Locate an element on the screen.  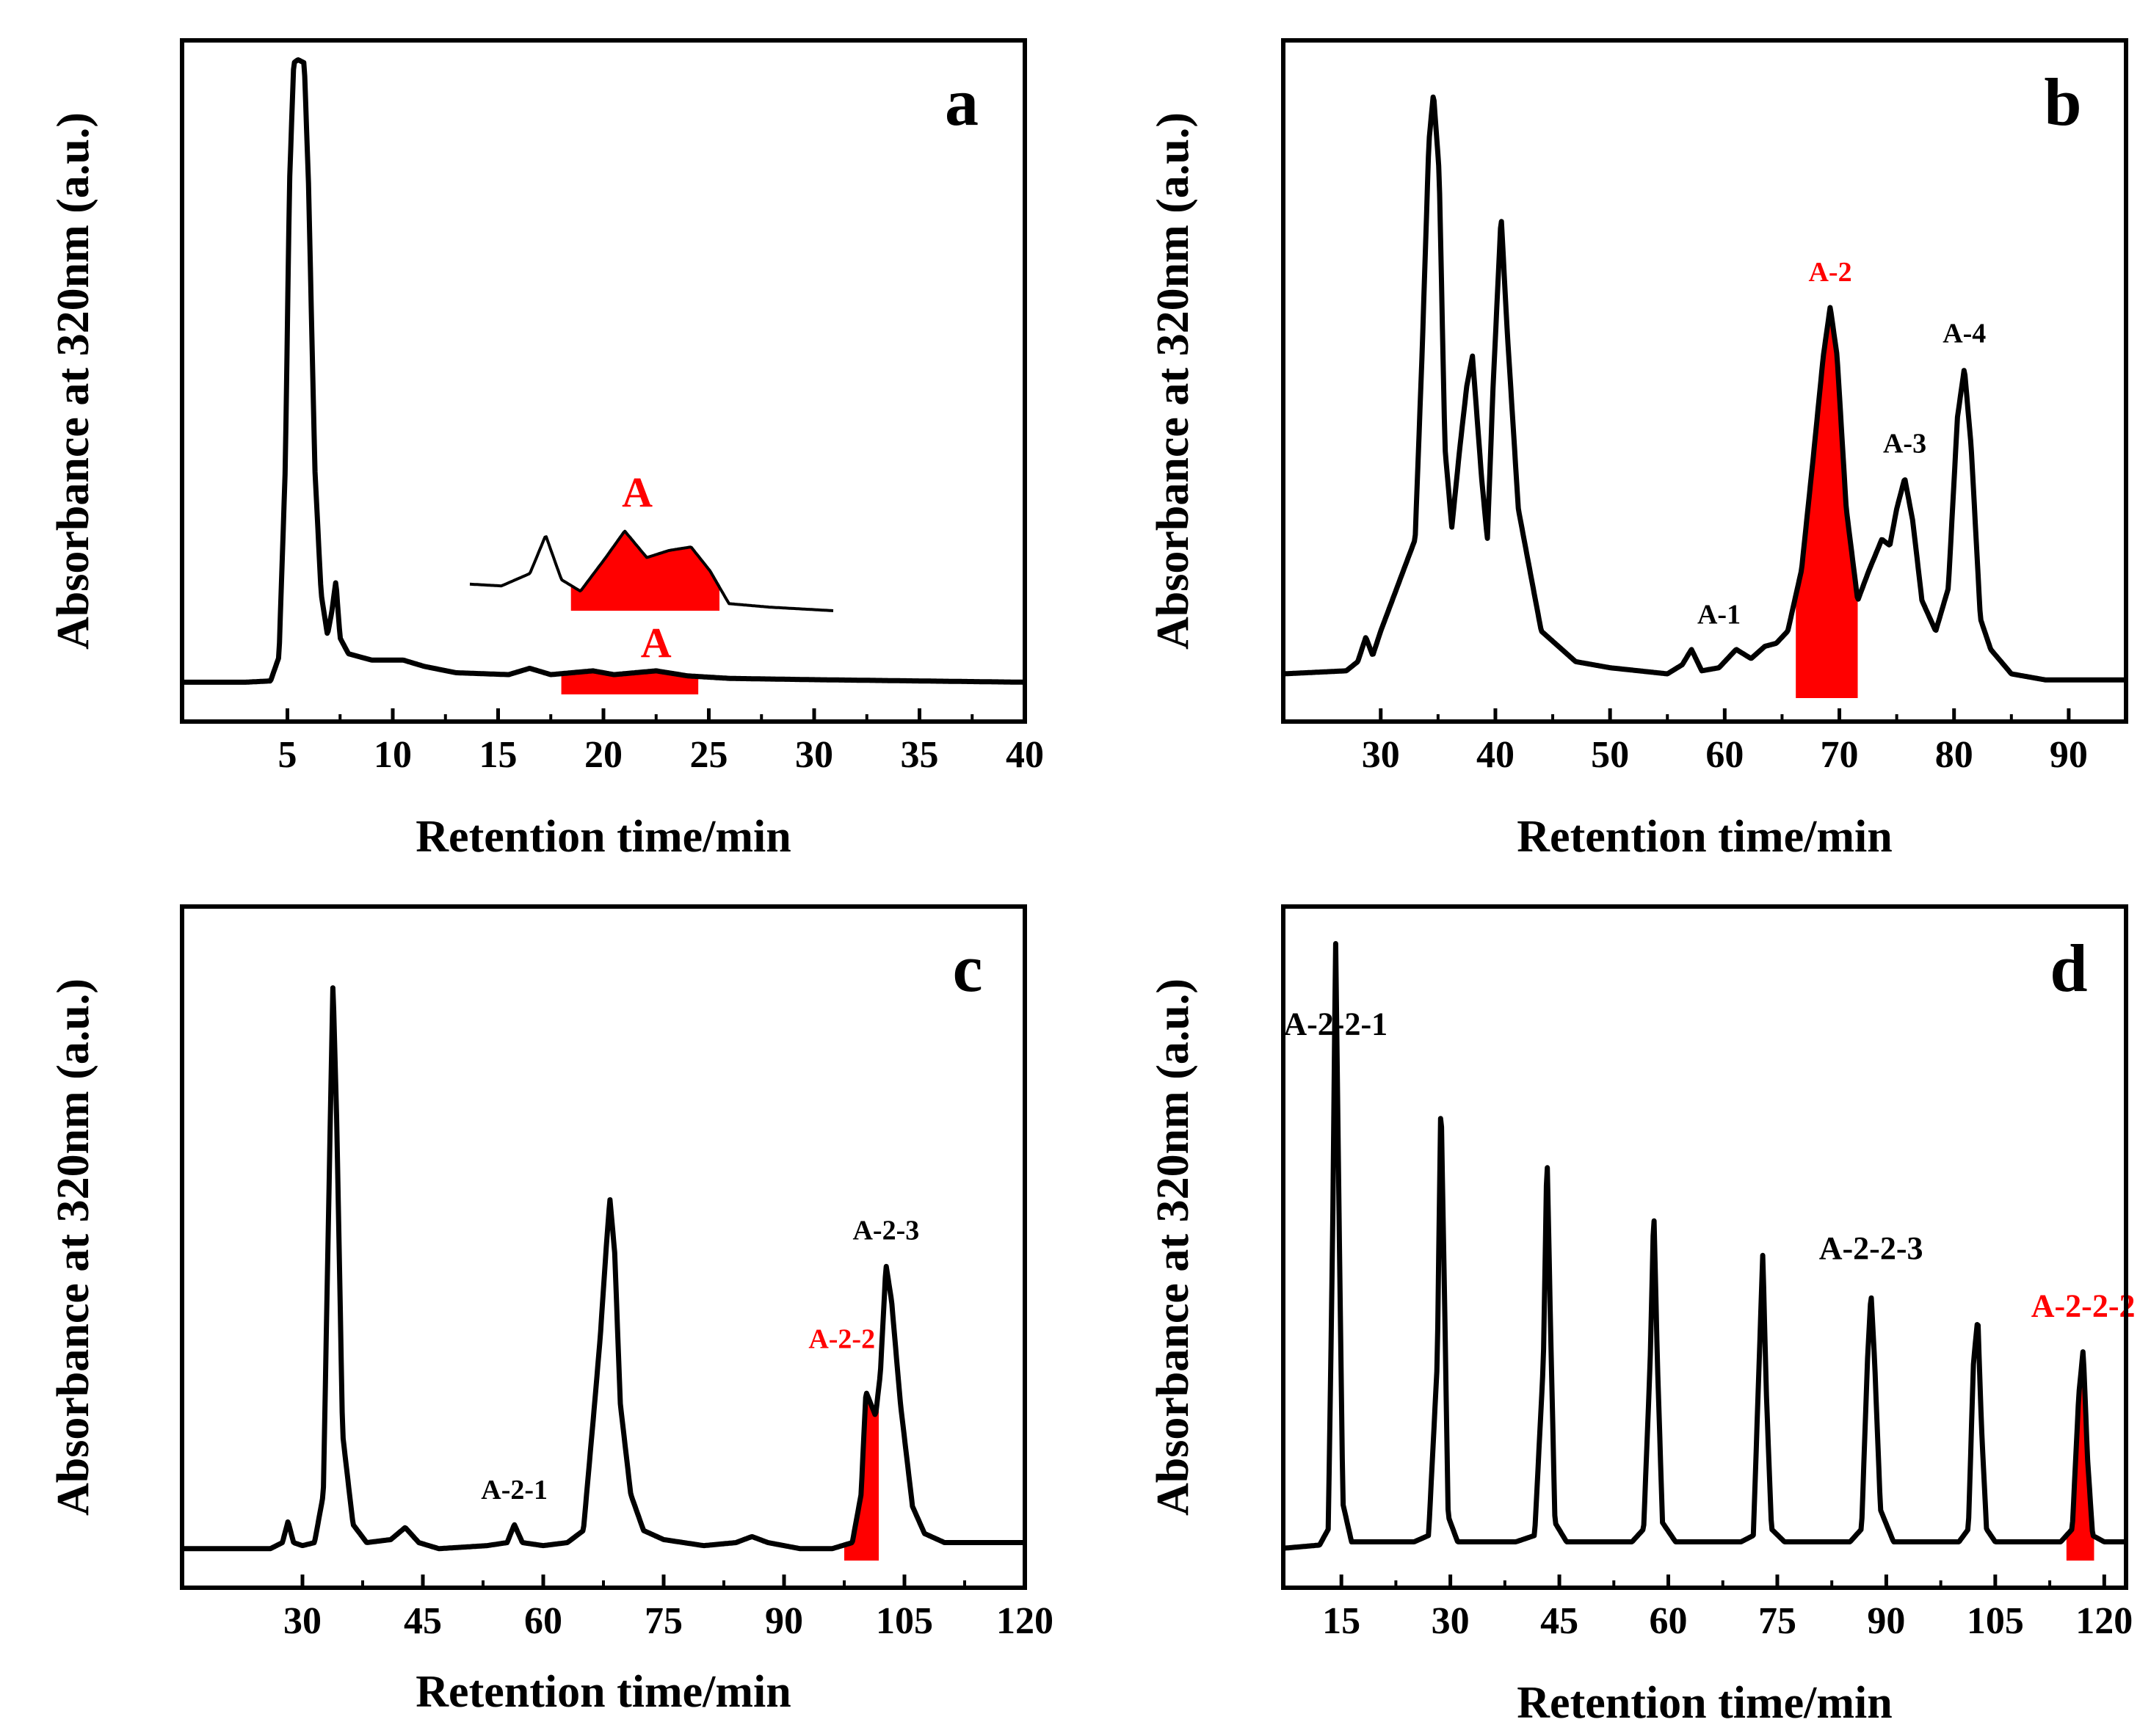
panel-a-x-axis-title: Retention time/min is located at coordinates (603, 837).